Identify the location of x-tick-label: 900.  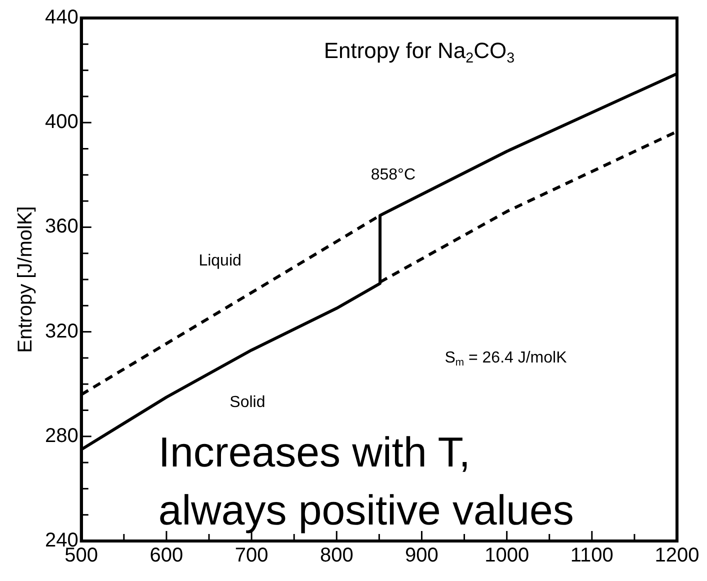
(421, 555).